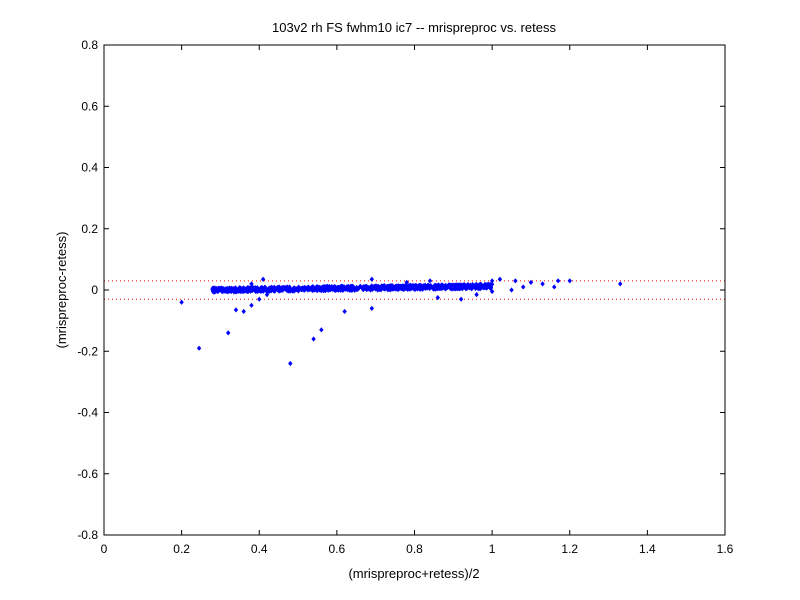 The image size is (800, 600). Describe the element at coordinates (414, 549) in the screenshot. I see `x-tick-label: 0.8` at that location.